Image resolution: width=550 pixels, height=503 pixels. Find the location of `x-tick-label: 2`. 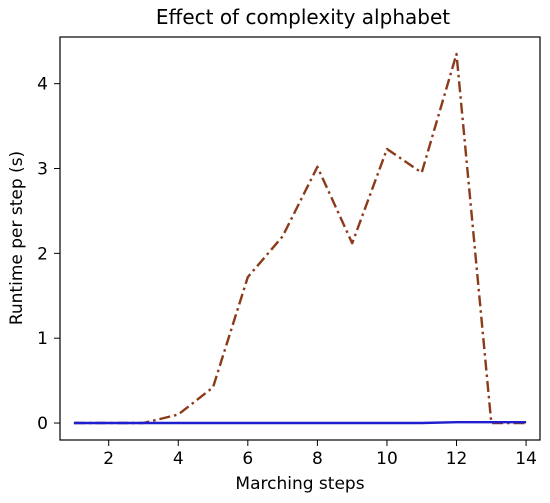

x-tick-label: 2 is located at coordinates (108, 459).